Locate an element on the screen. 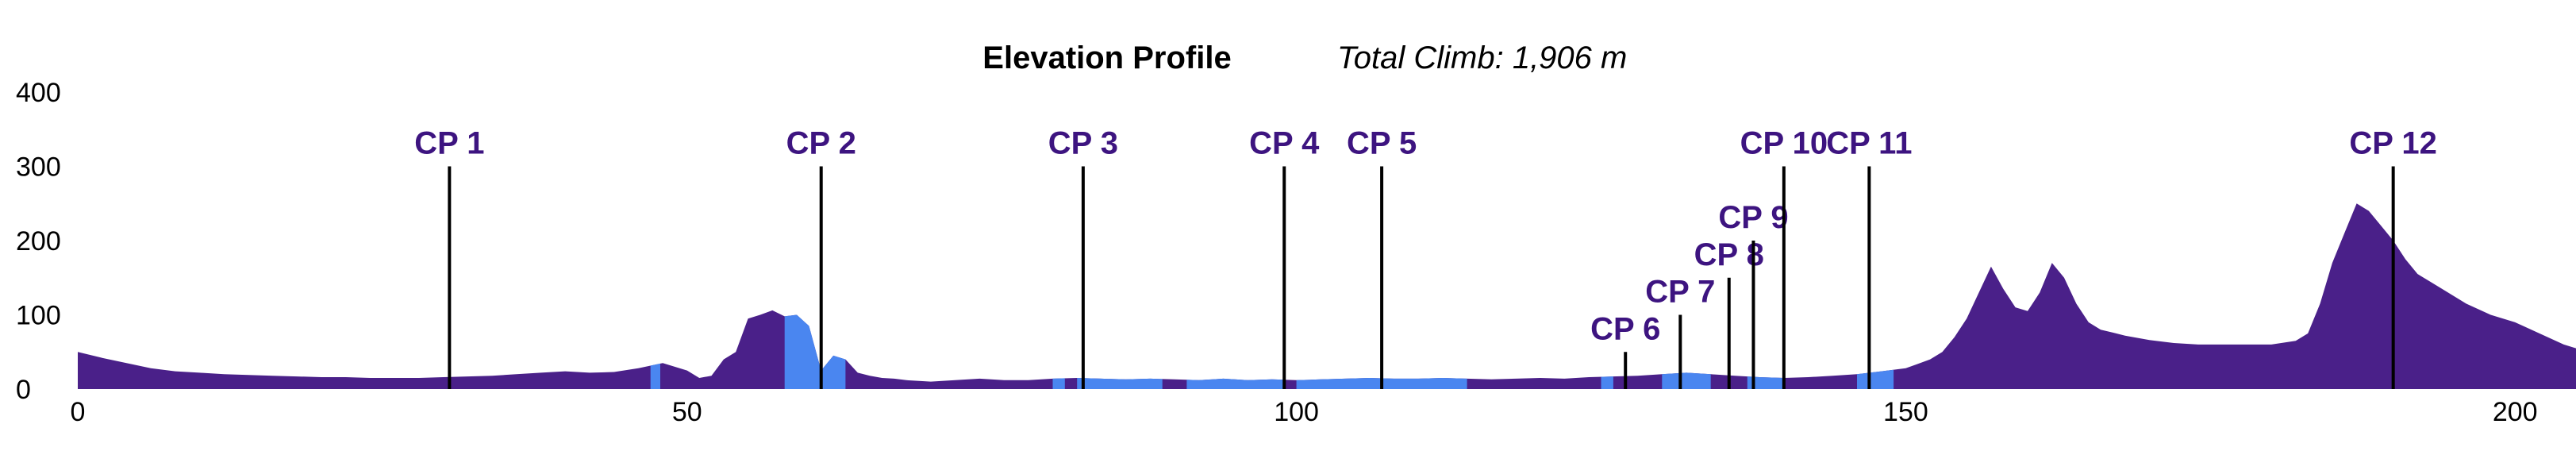 Image resolution: width=2576 pixels, height=451 pixels. y-tick-label: 200 is located at coordinates (38, 241).